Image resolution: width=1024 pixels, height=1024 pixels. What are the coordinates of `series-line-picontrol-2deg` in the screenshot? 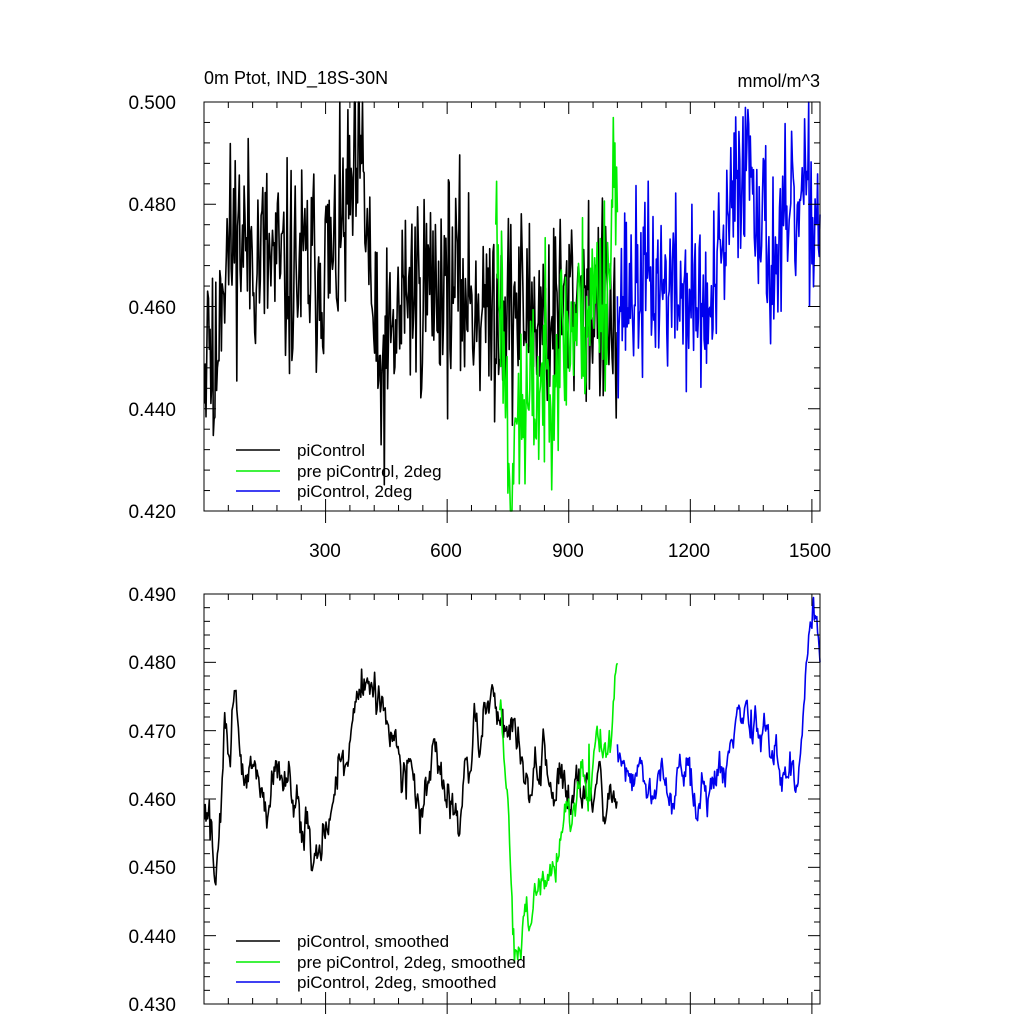 It's located at (718, 250).